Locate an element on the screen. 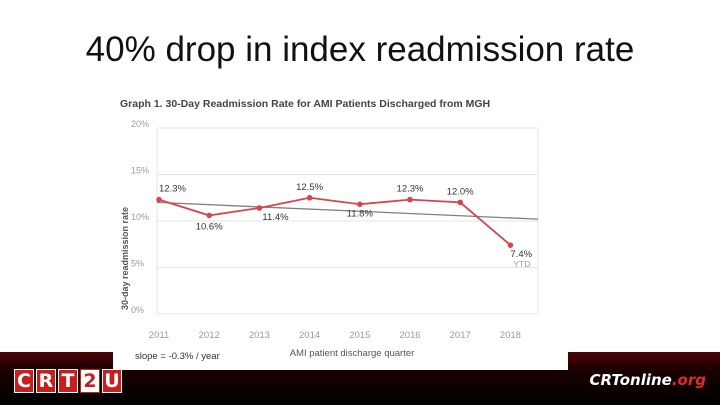  x-tick-label: 2014 is located at coordinates (309, 335).